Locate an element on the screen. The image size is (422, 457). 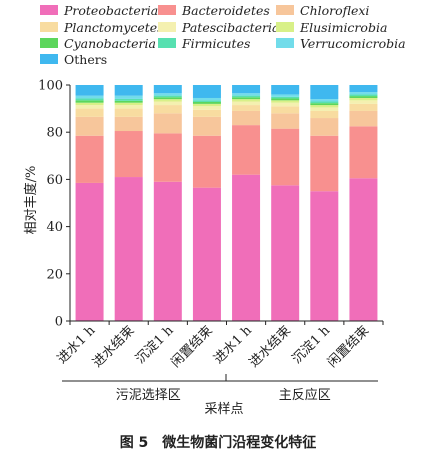
legend-swatch-others is located at coordinates (49, 59).